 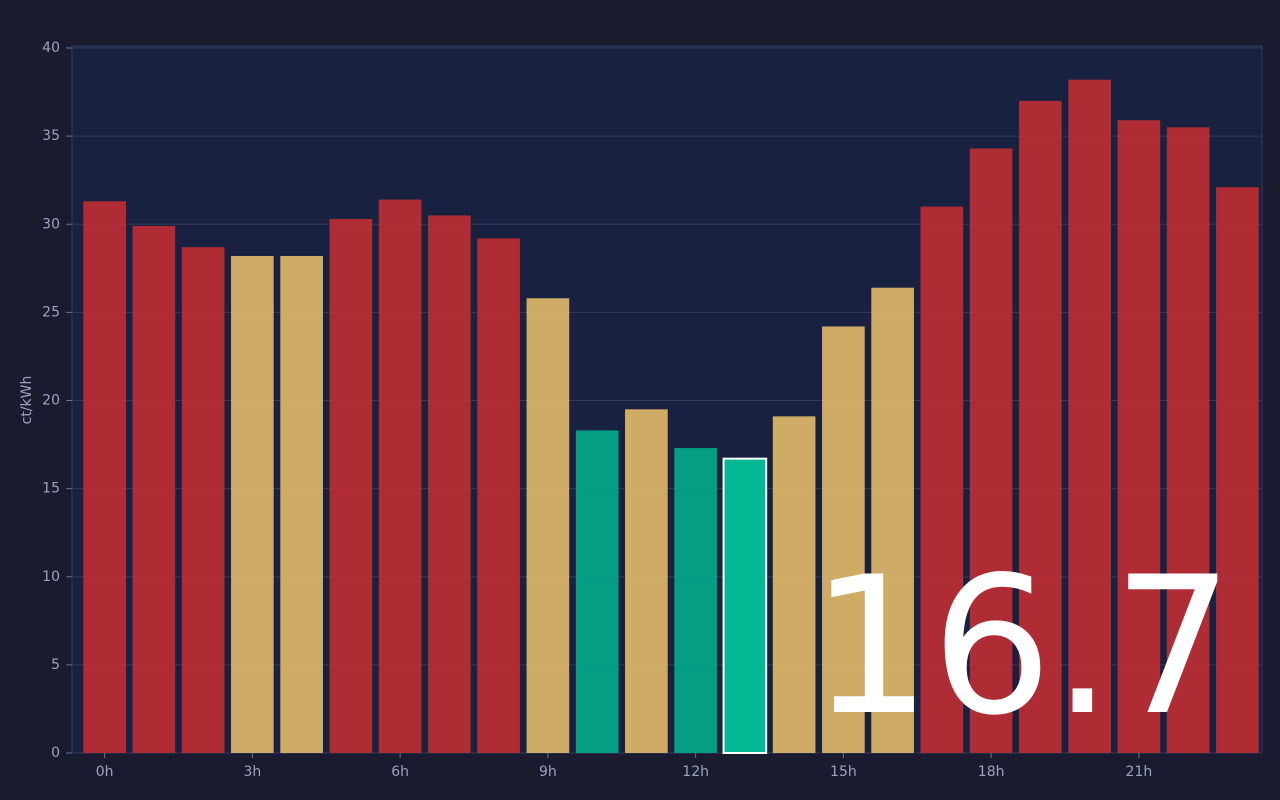 I want to click on y-axis-label: ct/kWh, so click(x=27, y=400).